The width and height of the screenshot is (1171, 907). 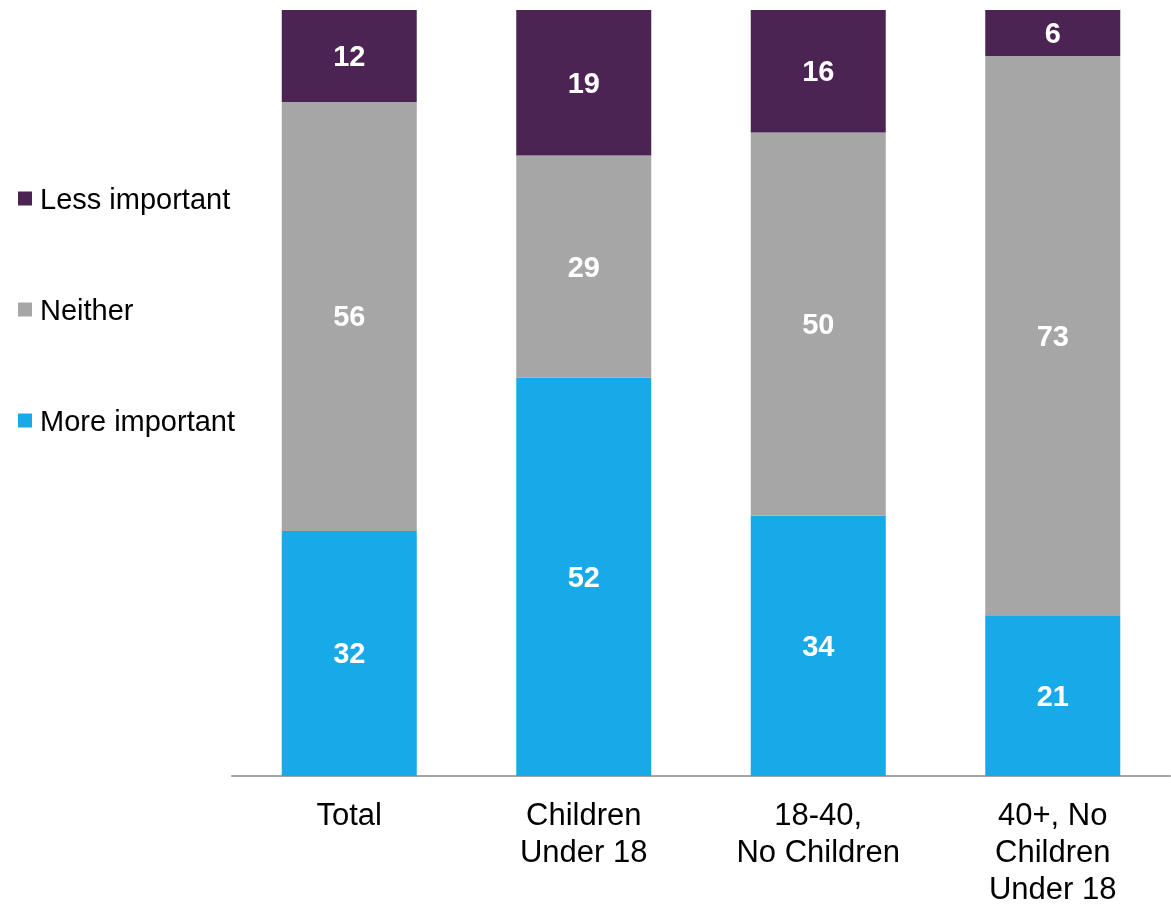 I want to click on data-label: 56, so click(x=349, y=316).